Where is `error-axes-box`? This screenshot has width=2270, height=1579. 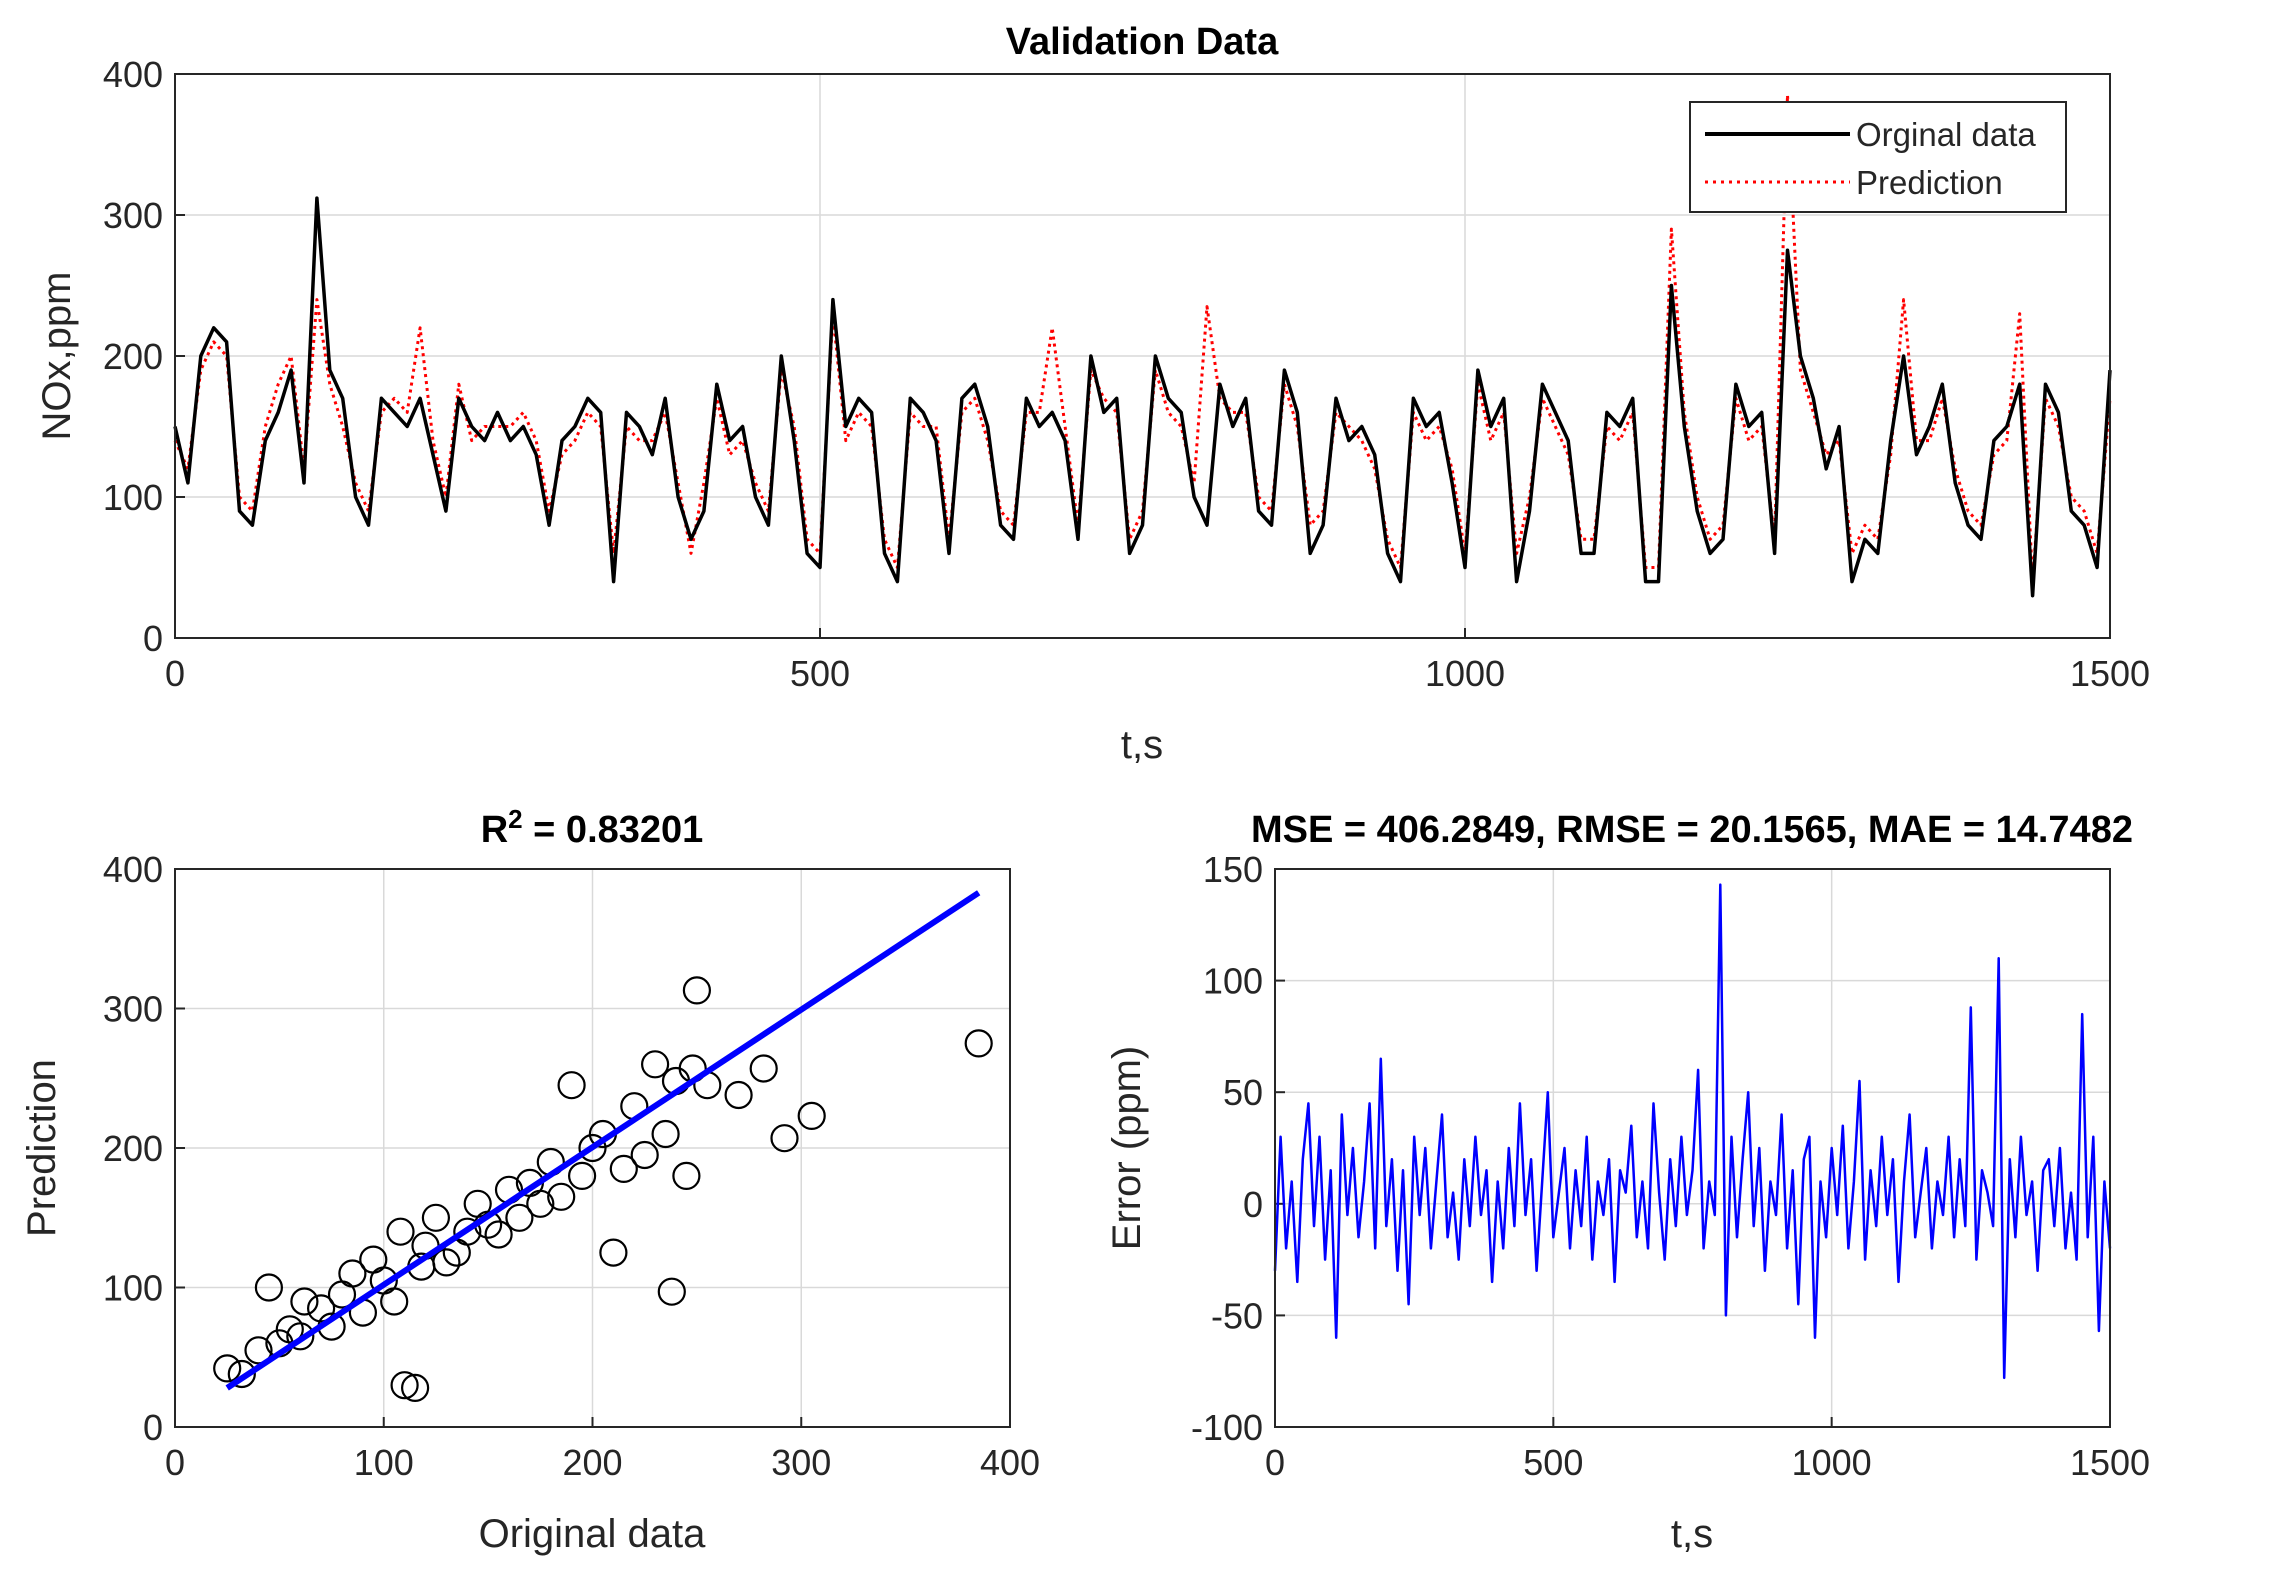
error-axes-box is located at coordinates (1692, 1148).